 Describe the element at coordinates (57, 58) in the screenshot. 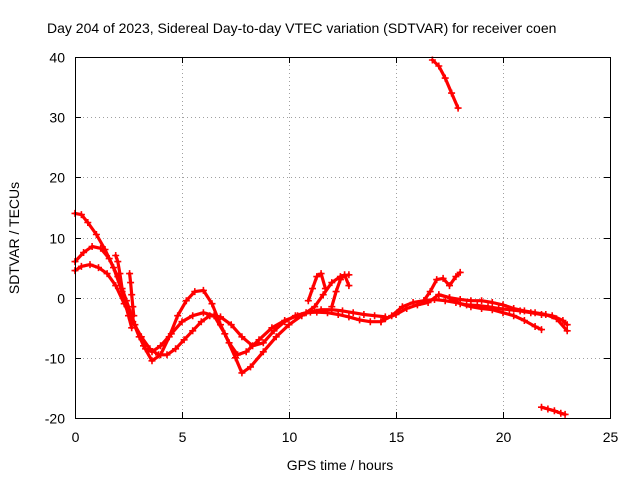

I see `y-tick-label: 40` at that location.